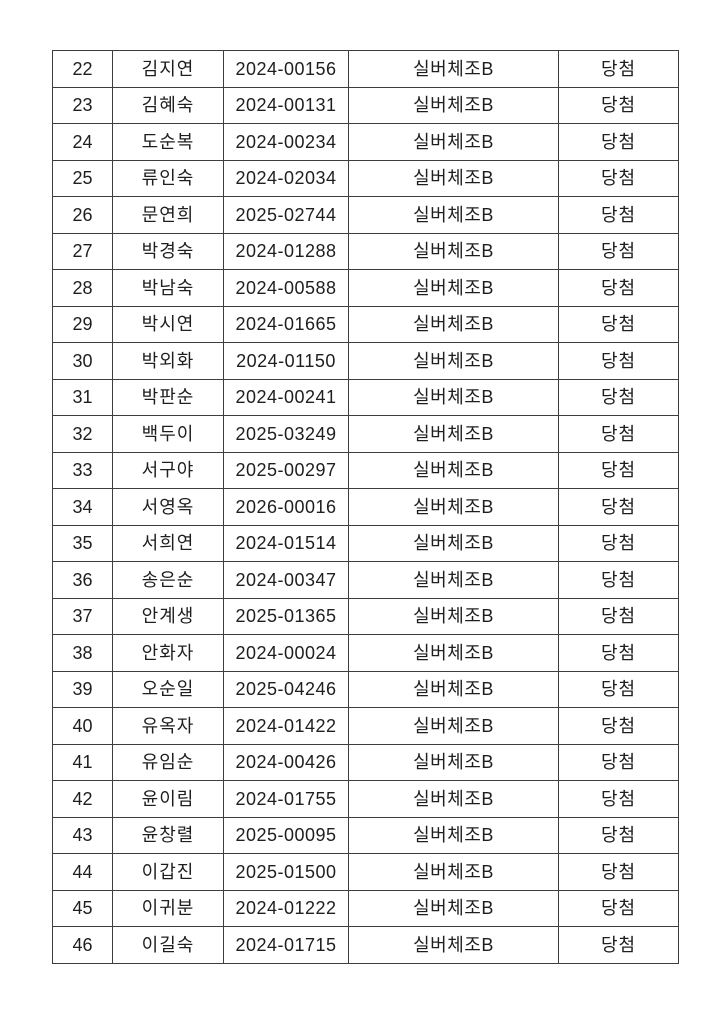 The height and width of the screenshot is (1024, 725). I want to click on cell-name: 서영옥, so click(168, 507).